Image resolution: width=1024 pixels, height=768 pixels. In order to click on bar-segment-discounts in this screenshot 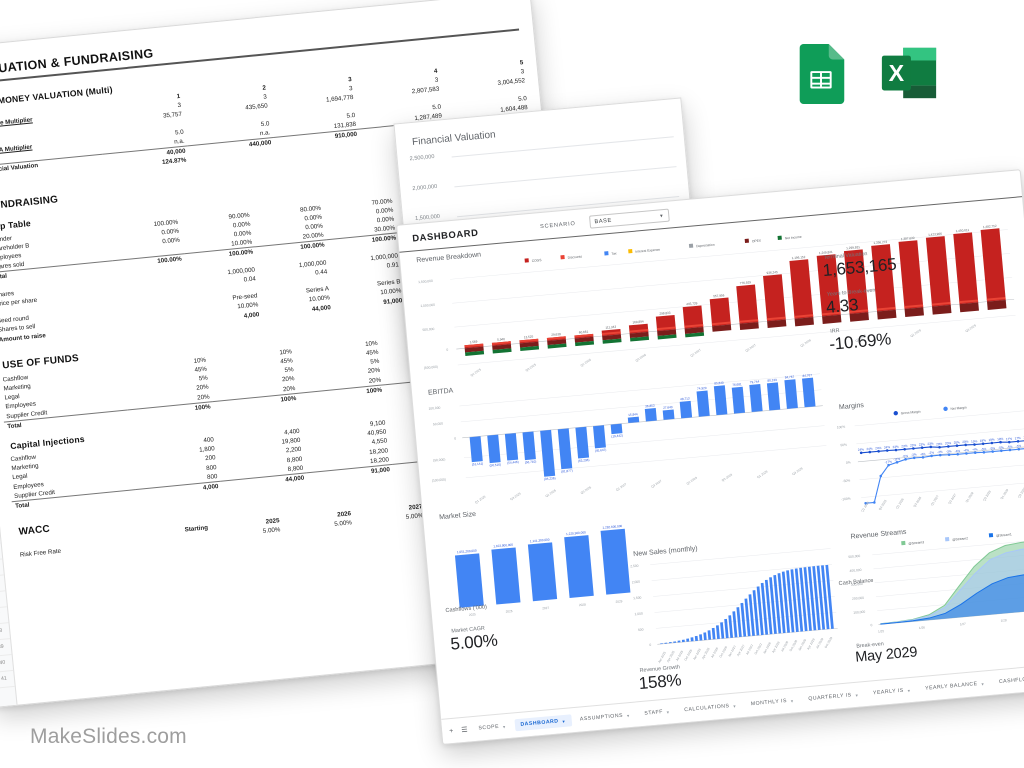, I will do `click(694, 326)`.